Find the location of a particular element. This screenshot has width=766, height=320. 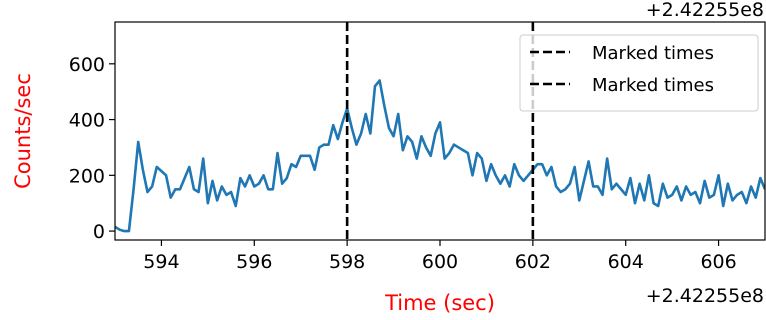

x-tick-label: 596 is located at coordinates (254, 262).